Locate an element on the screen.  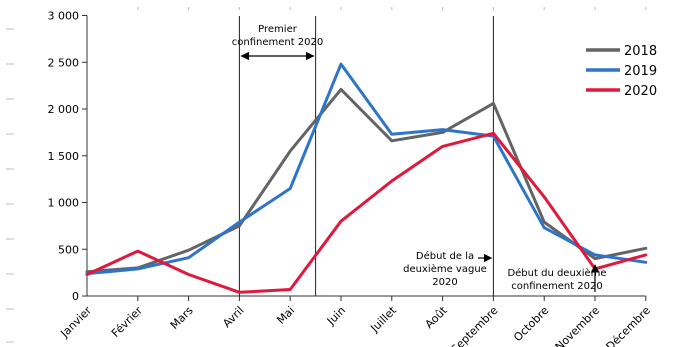
y-tick-label: 2 500 is located at coordinates (64, 62).